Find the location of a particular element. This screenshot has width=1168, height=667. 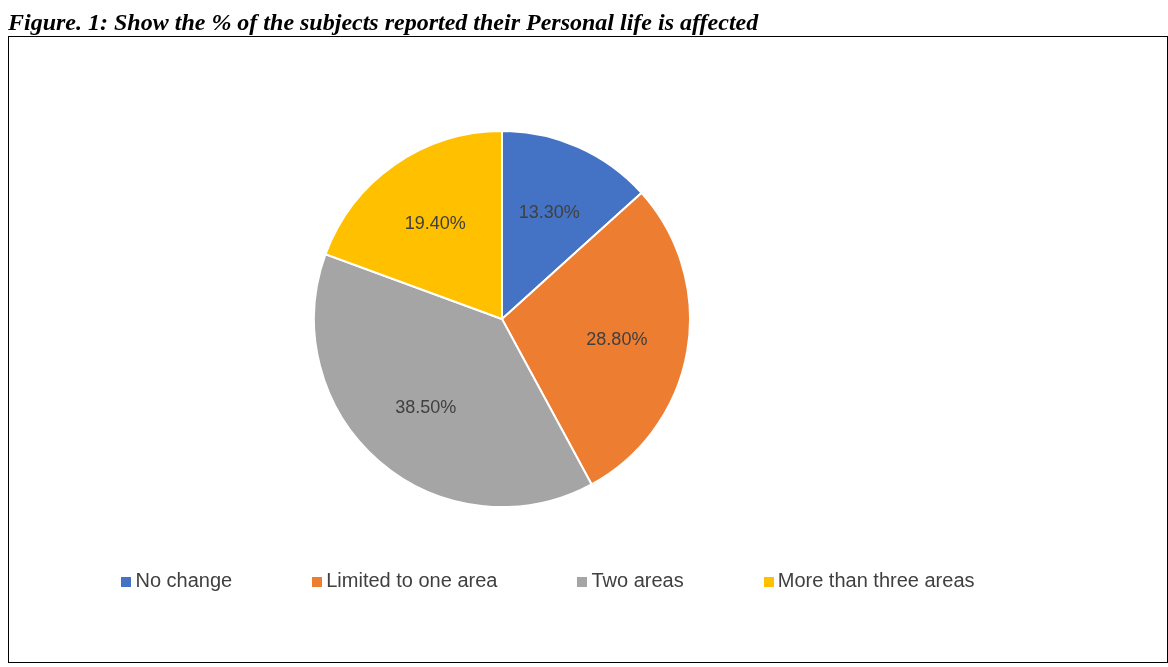

data-label: 28.80% is located at coordinates (617, 338).